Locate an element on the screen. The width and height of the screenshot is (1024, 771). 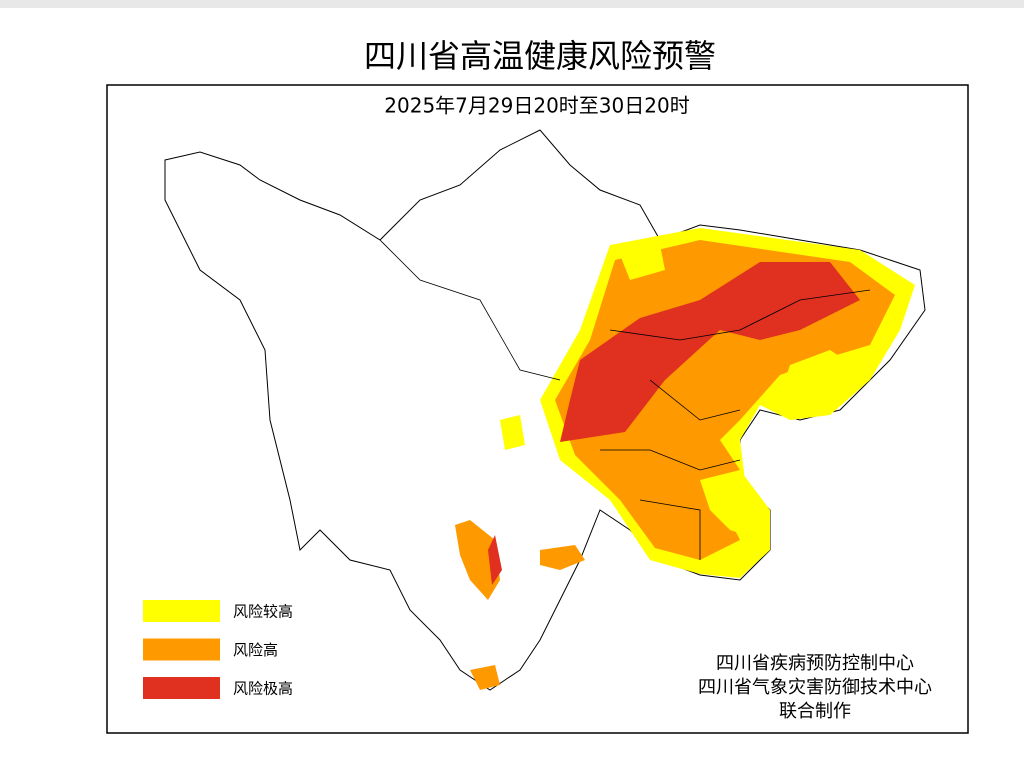
legend-label: 风险高 is located at coordinates (255, 650).